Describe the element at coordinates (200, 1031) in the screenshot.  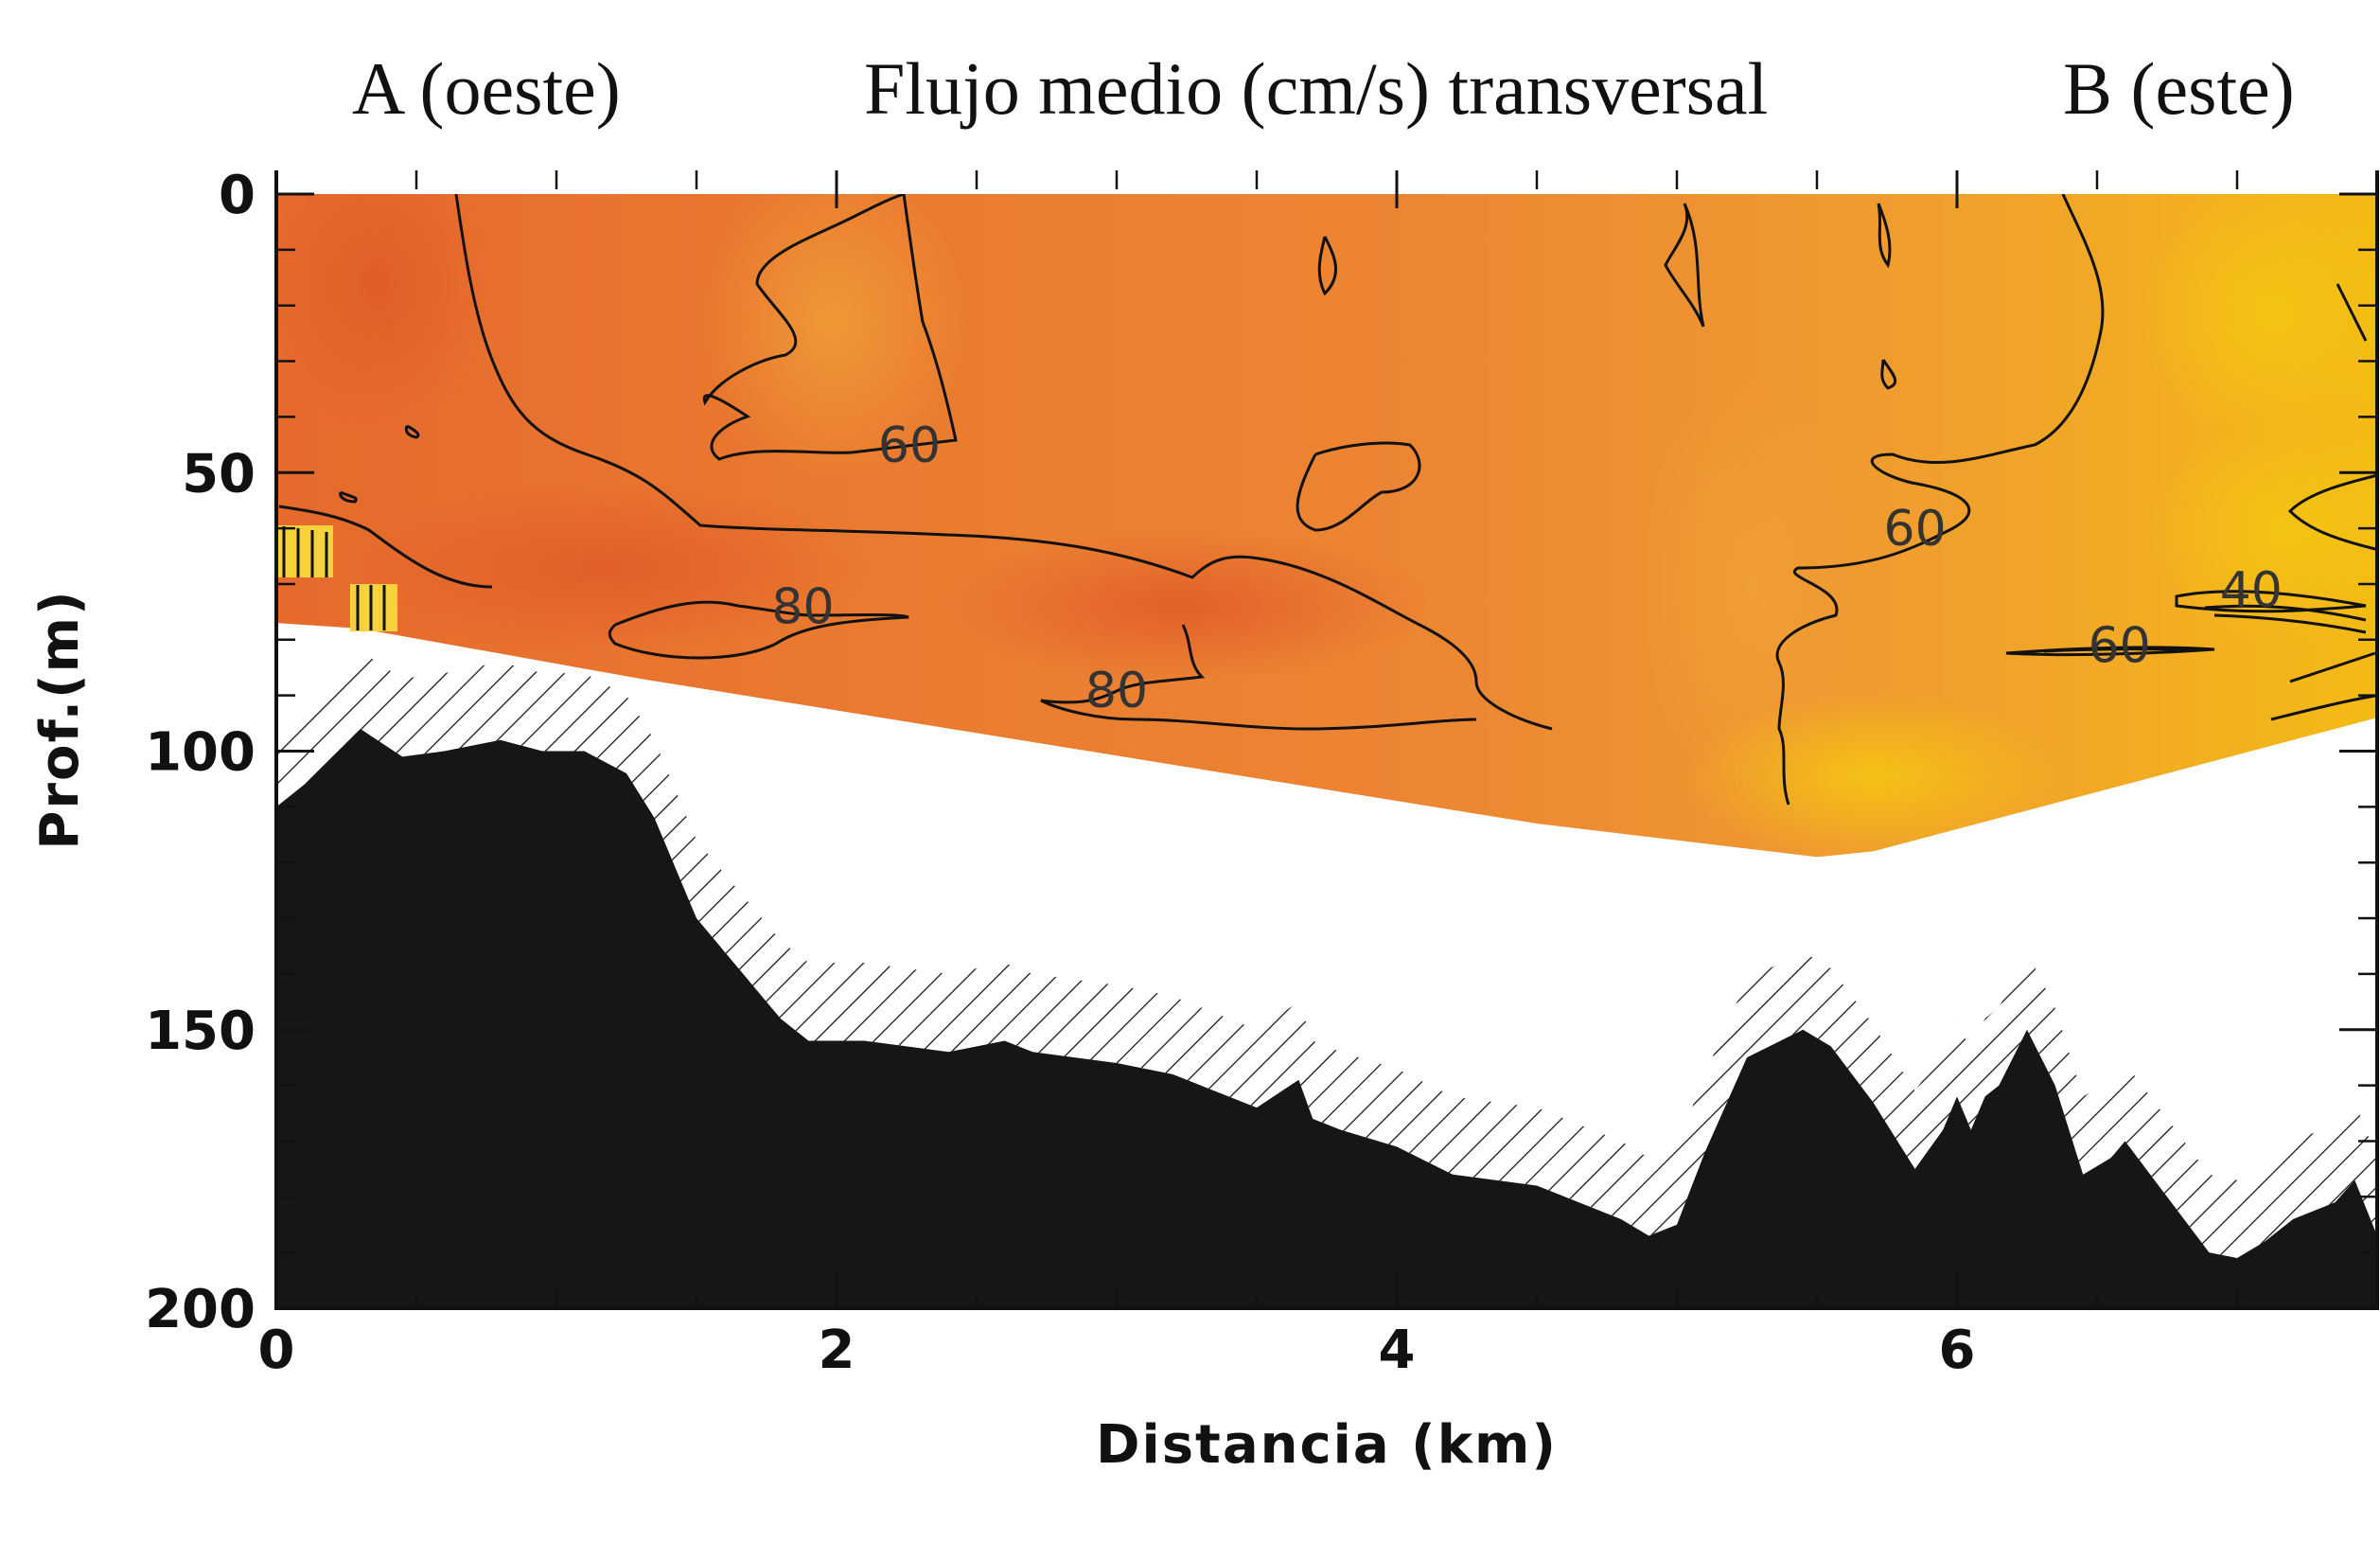
I see `y-tick-label: 150` at that location.